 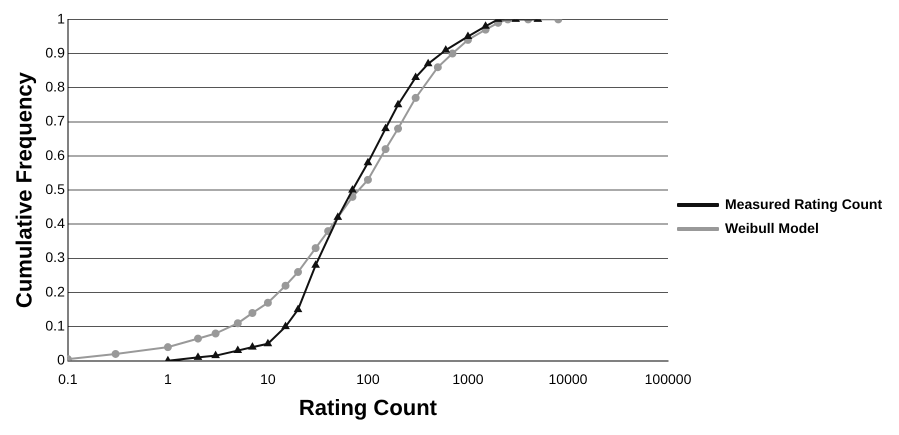 I want to click on x-tick-label: 10000, so click(x=568, y=379).